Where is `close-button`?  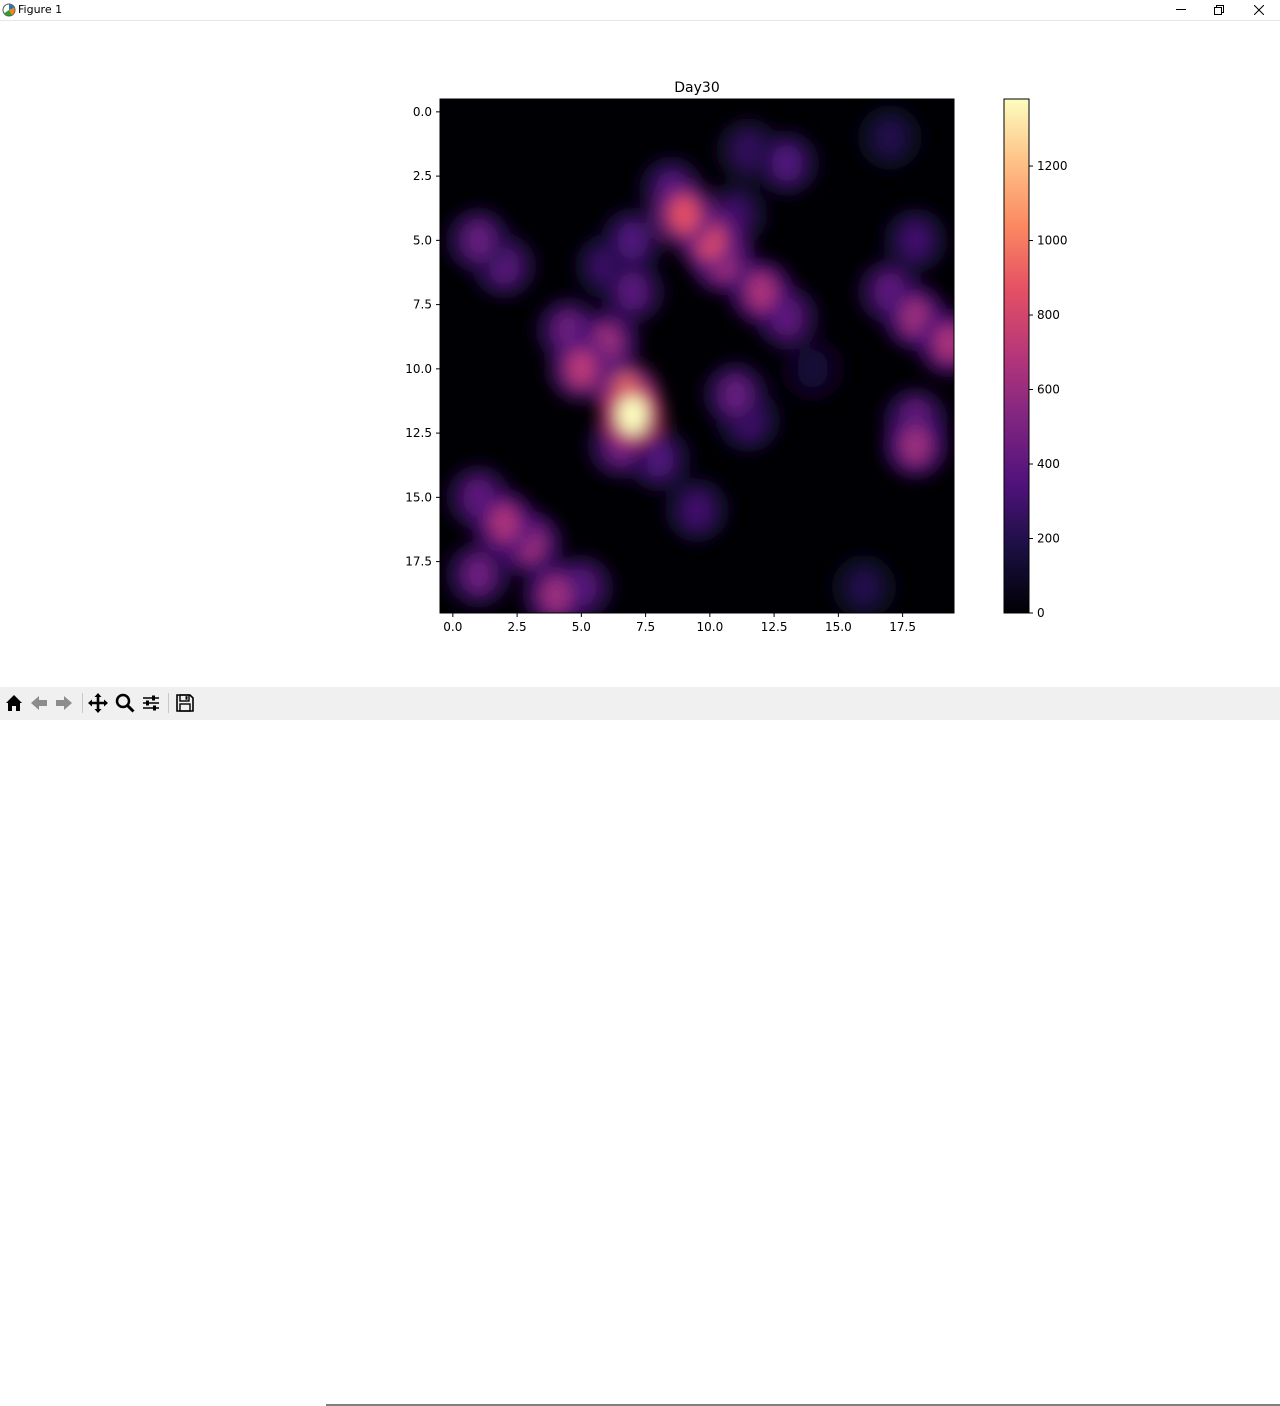 close-button is located at coordinates (1259, 10).